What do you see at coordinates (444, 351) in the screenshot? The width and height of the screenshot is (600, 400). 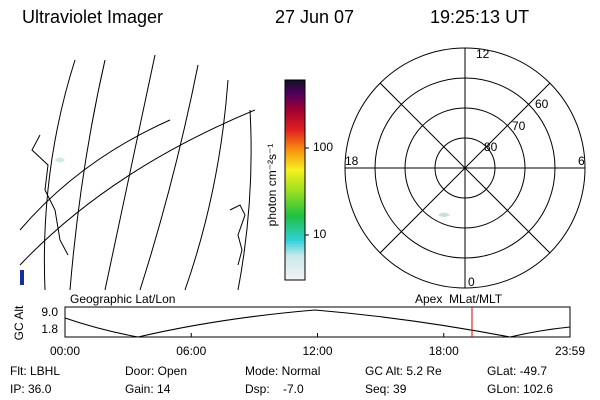 I see `x-tick-label: 18:00` at bounding box center [444, 351].